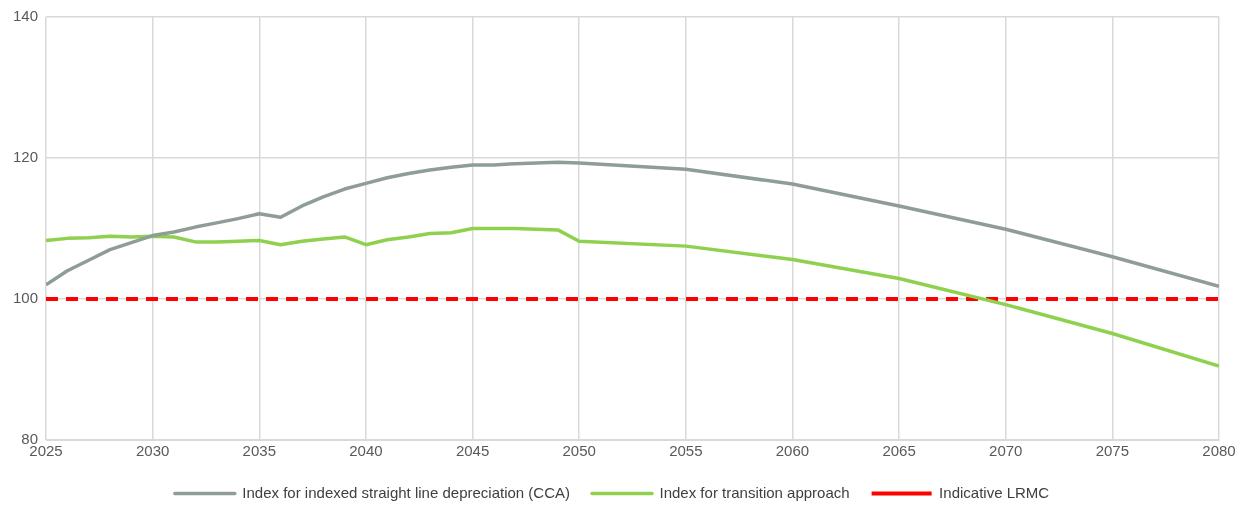 The image size is (1239, 516). I want to click on legend-label: Indicative LRMC, so click(994, 492).